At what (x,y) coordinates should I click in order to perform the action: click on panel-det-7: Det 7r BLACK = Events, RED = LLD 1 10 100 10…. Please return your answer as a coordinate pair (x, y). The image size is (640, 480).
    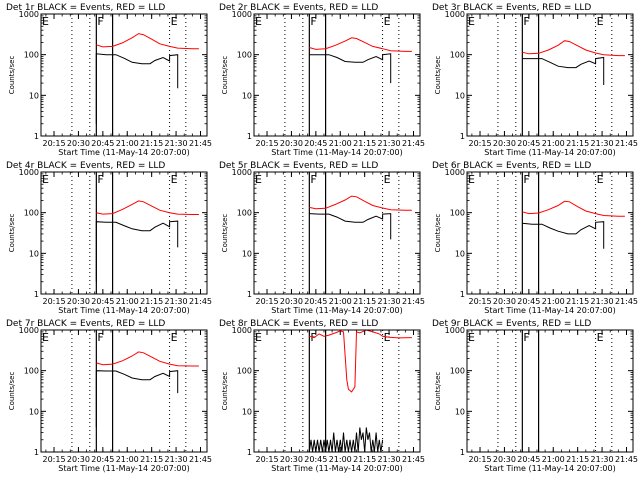
    Looking at the image, I should click on (109, 396).